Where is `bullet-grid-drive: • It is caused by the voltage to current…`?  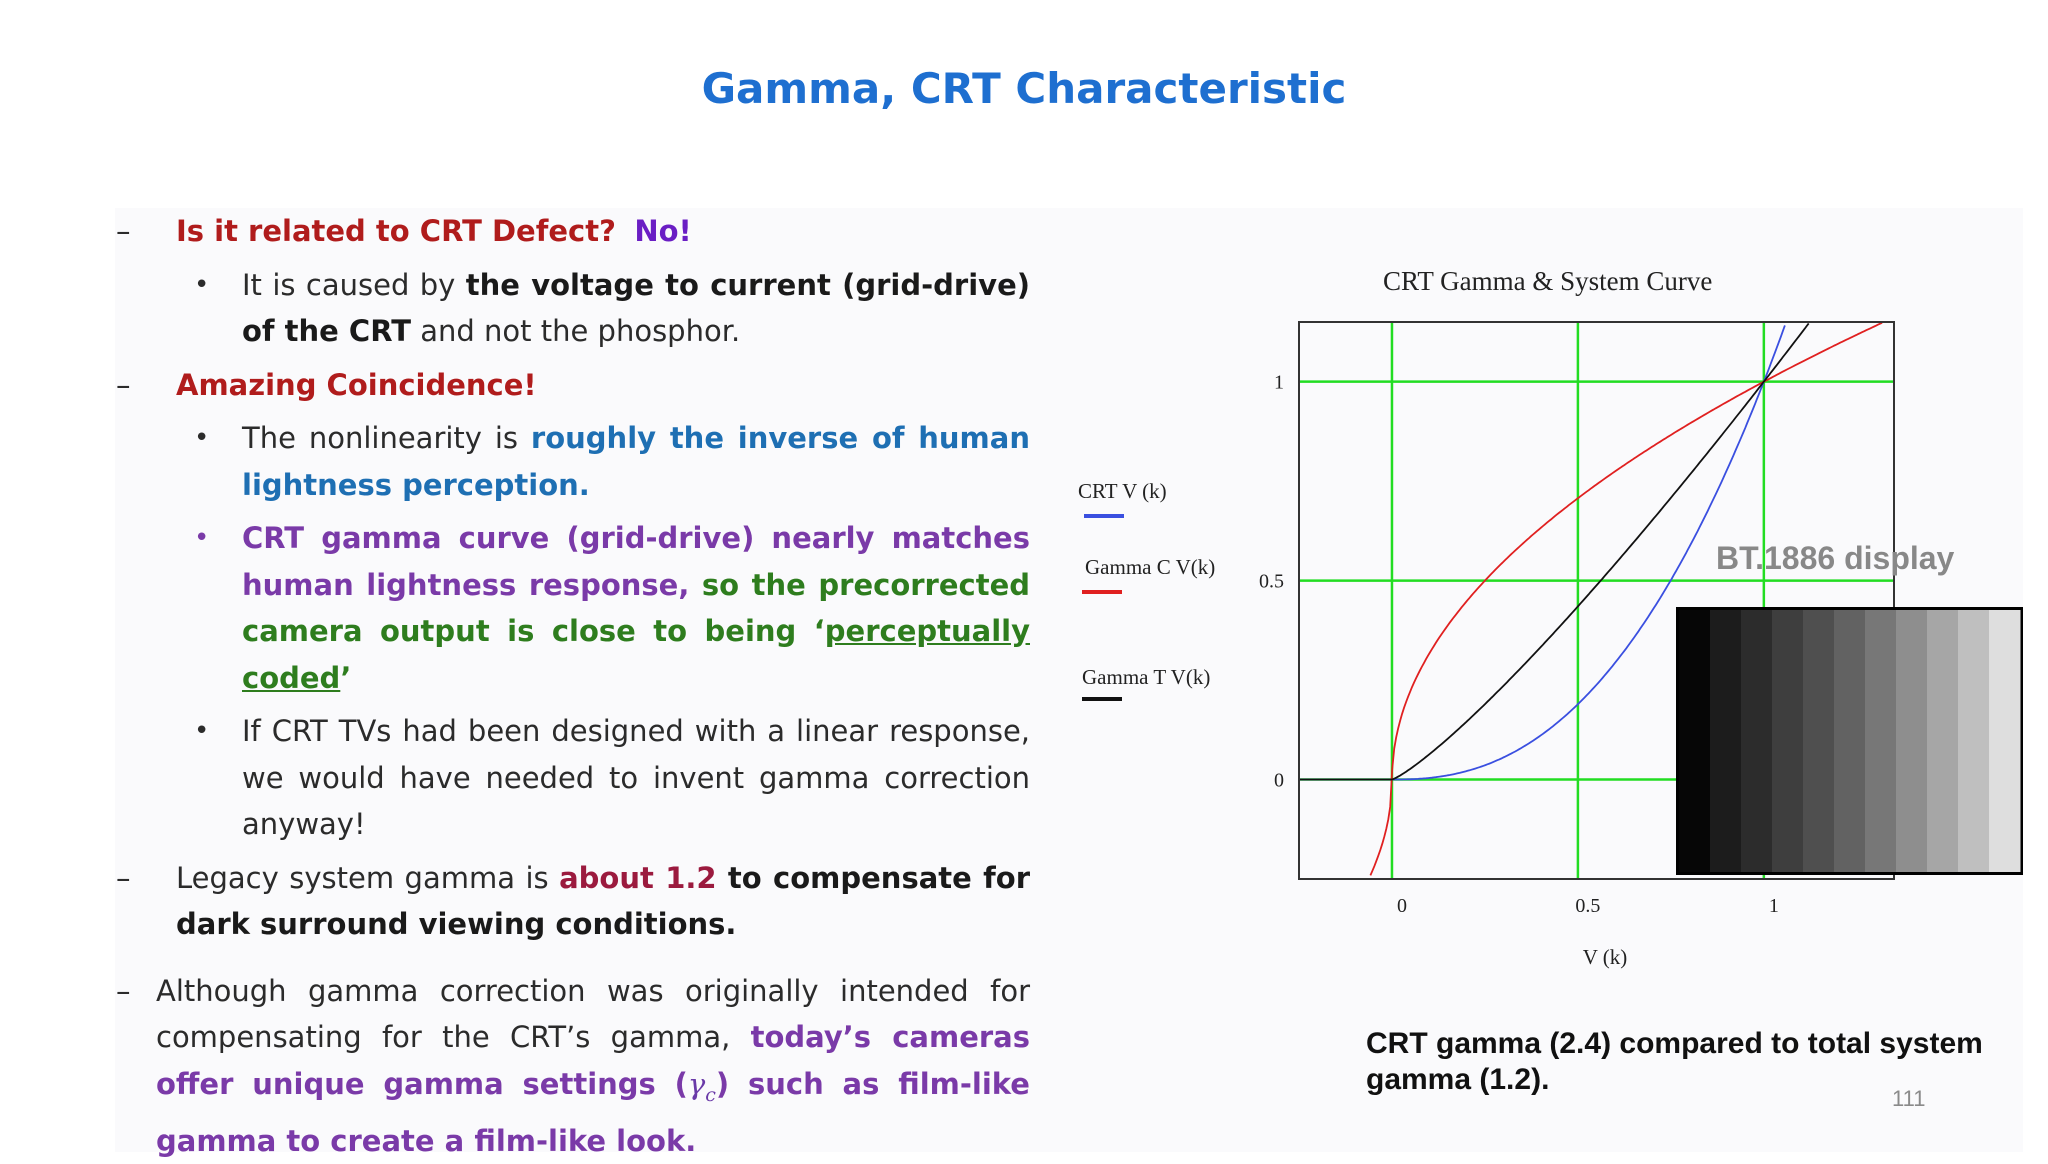 bullet-grid-drive: • It is caused by the voltage to current… is located at coordinates (570, 308).